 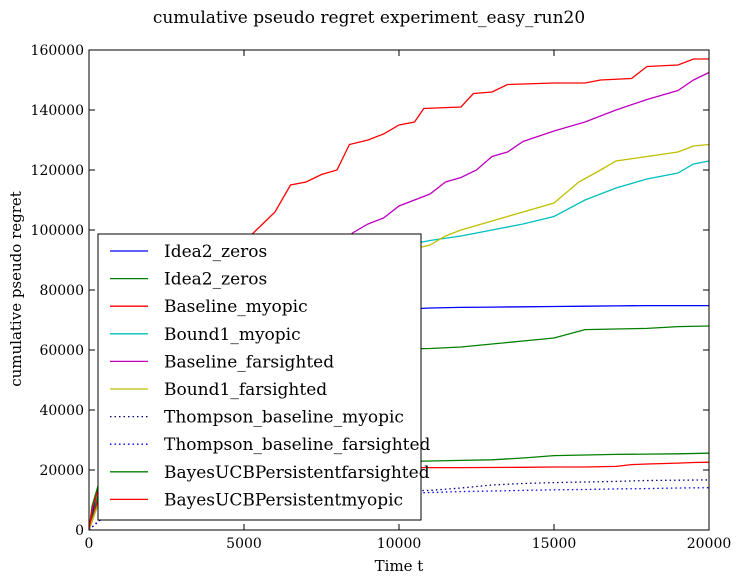 What do you see at coordinates (57, 171) in the screenshot?
I see `y-tick-label: 120000` at bounding box center [57, 171].